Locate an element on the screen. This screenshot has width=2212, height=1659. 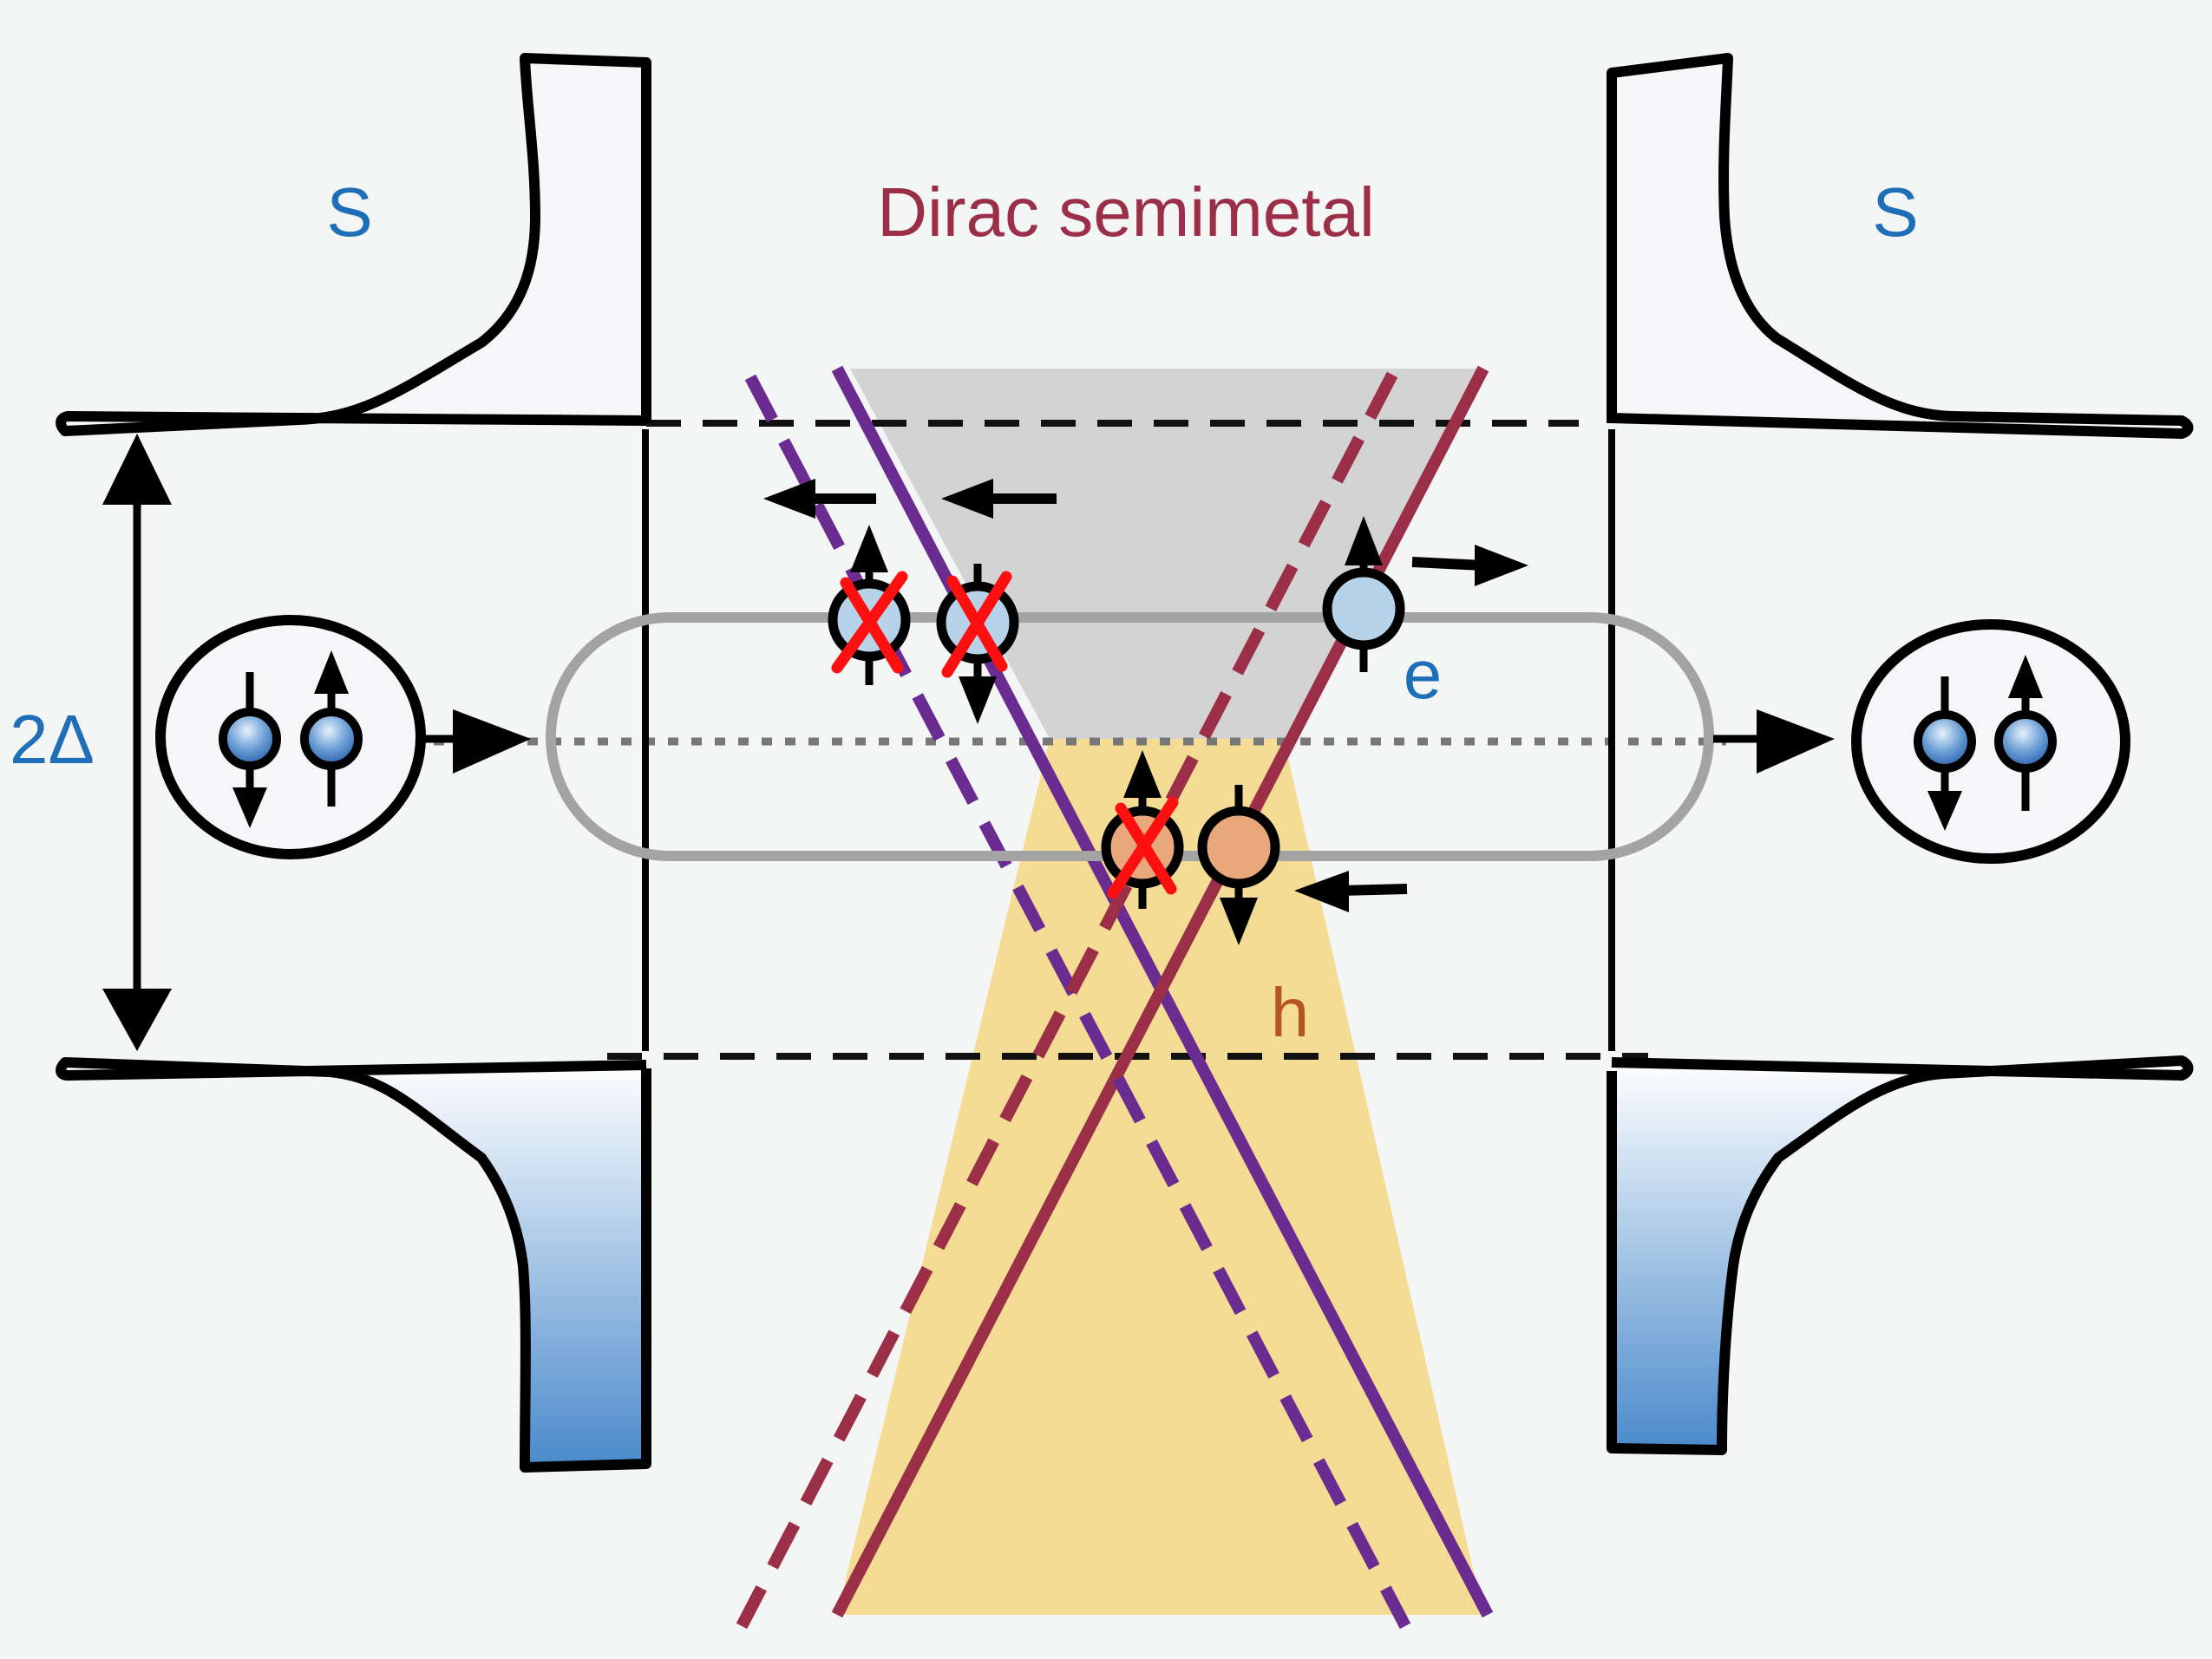
pair-ejection-arrow is located at coordinates (1774, 741).